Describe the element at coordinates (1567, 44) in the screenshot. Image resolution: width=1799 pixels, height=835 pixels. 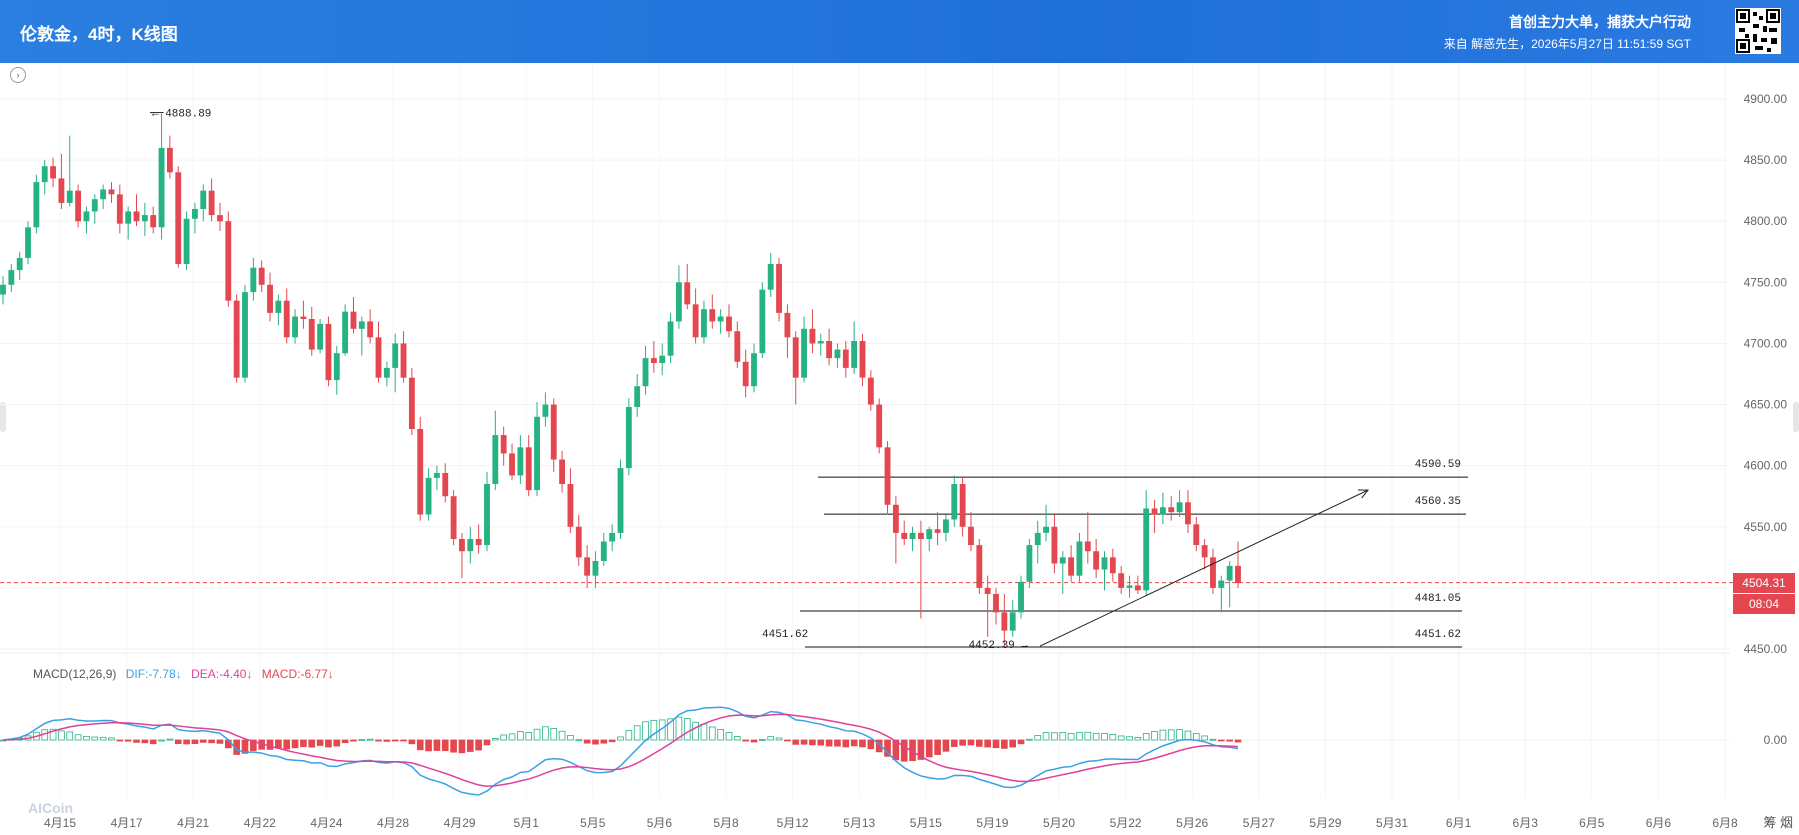
I see `source-timestamp: 来自 解惑先生，2026年5月27日 11:51:59 SGT` at that location.